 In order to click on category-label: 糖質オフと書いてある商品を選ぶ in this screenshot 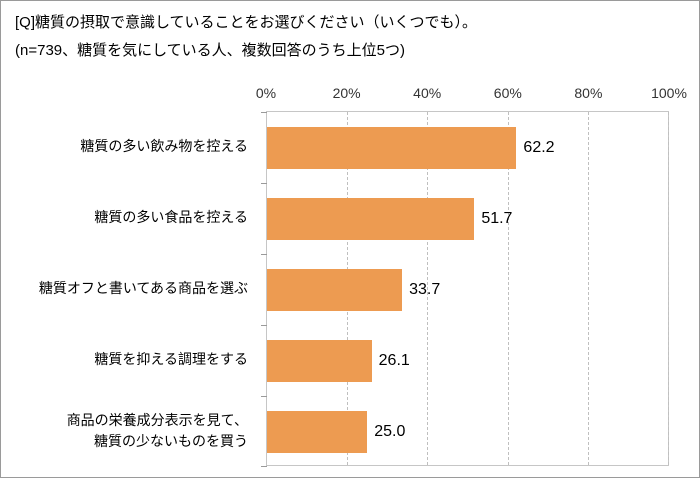, I will do `click(143, 288)`.